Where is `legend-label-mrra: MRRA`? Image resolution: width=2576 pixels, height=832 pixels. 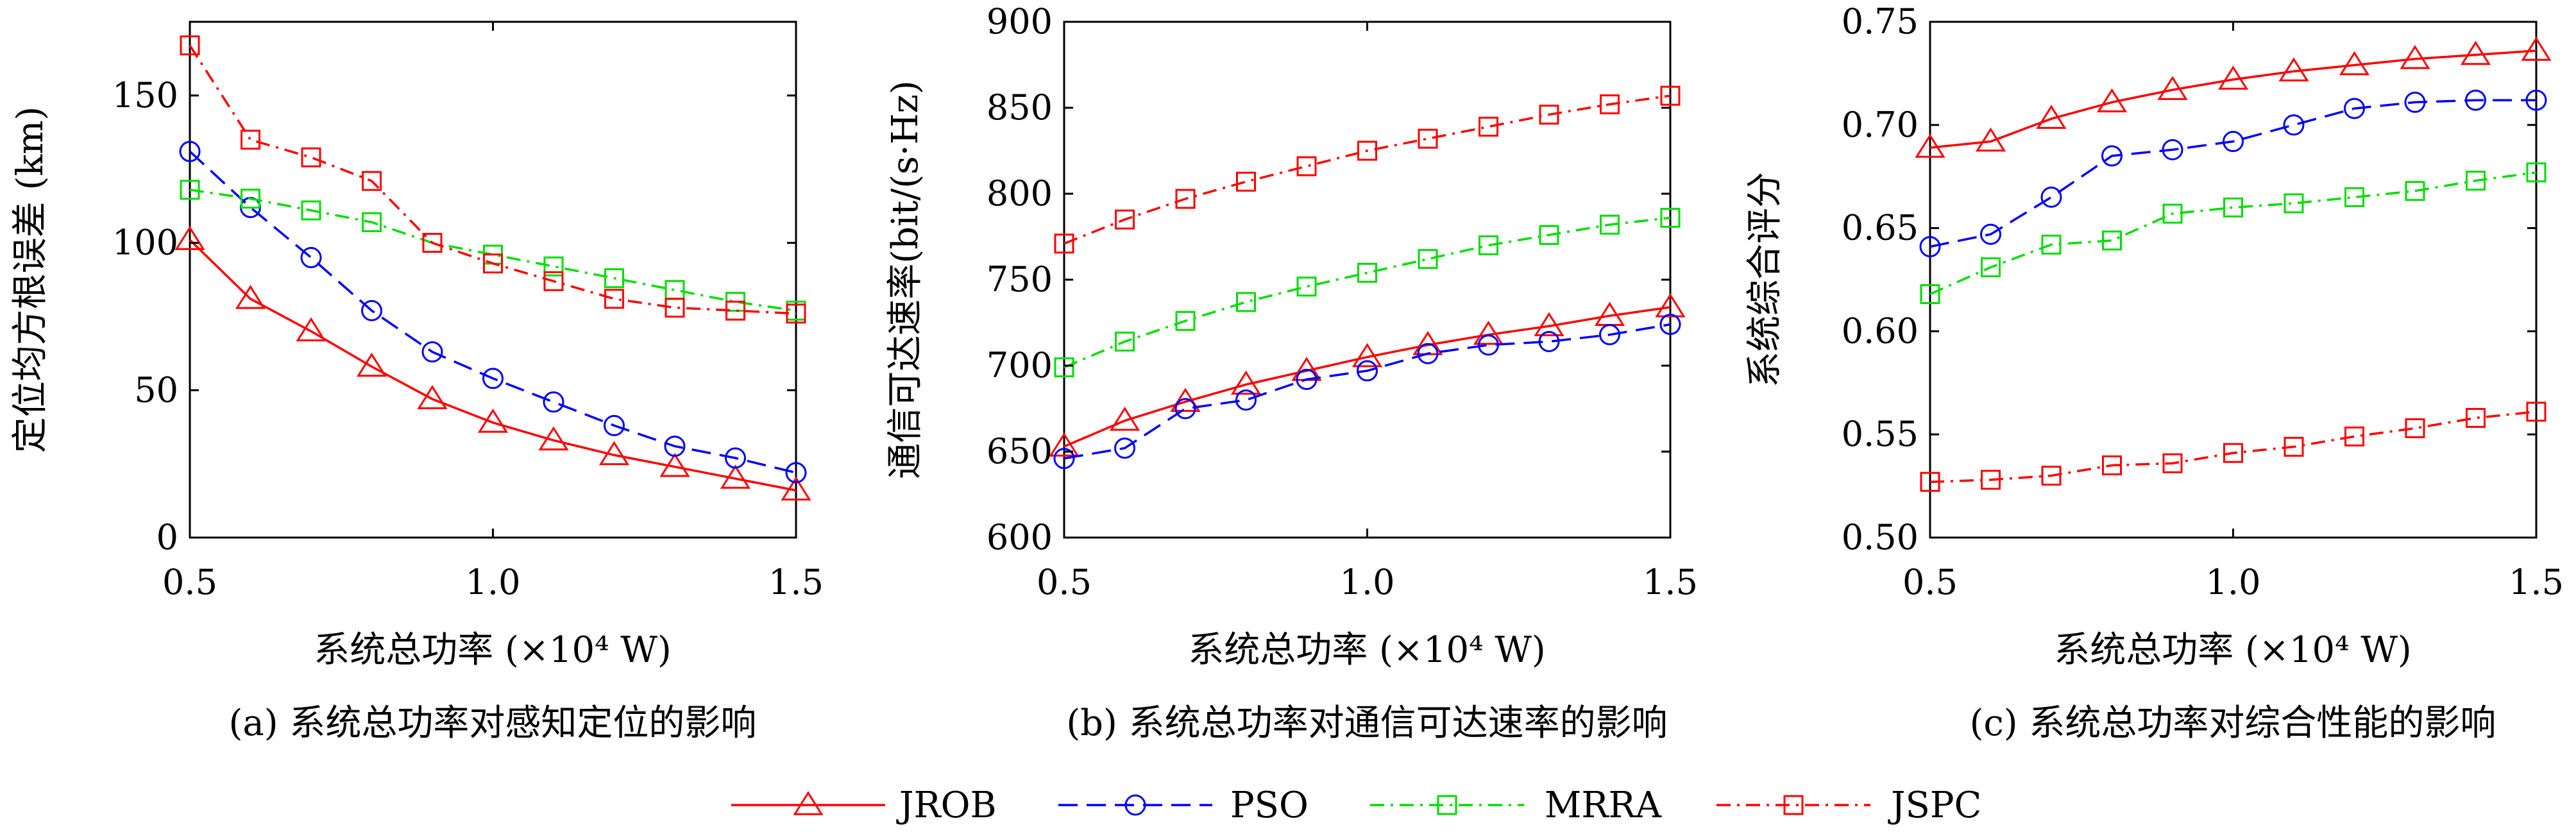 legend-label-mrra: MRRA is located at coordinates (1603, 805).